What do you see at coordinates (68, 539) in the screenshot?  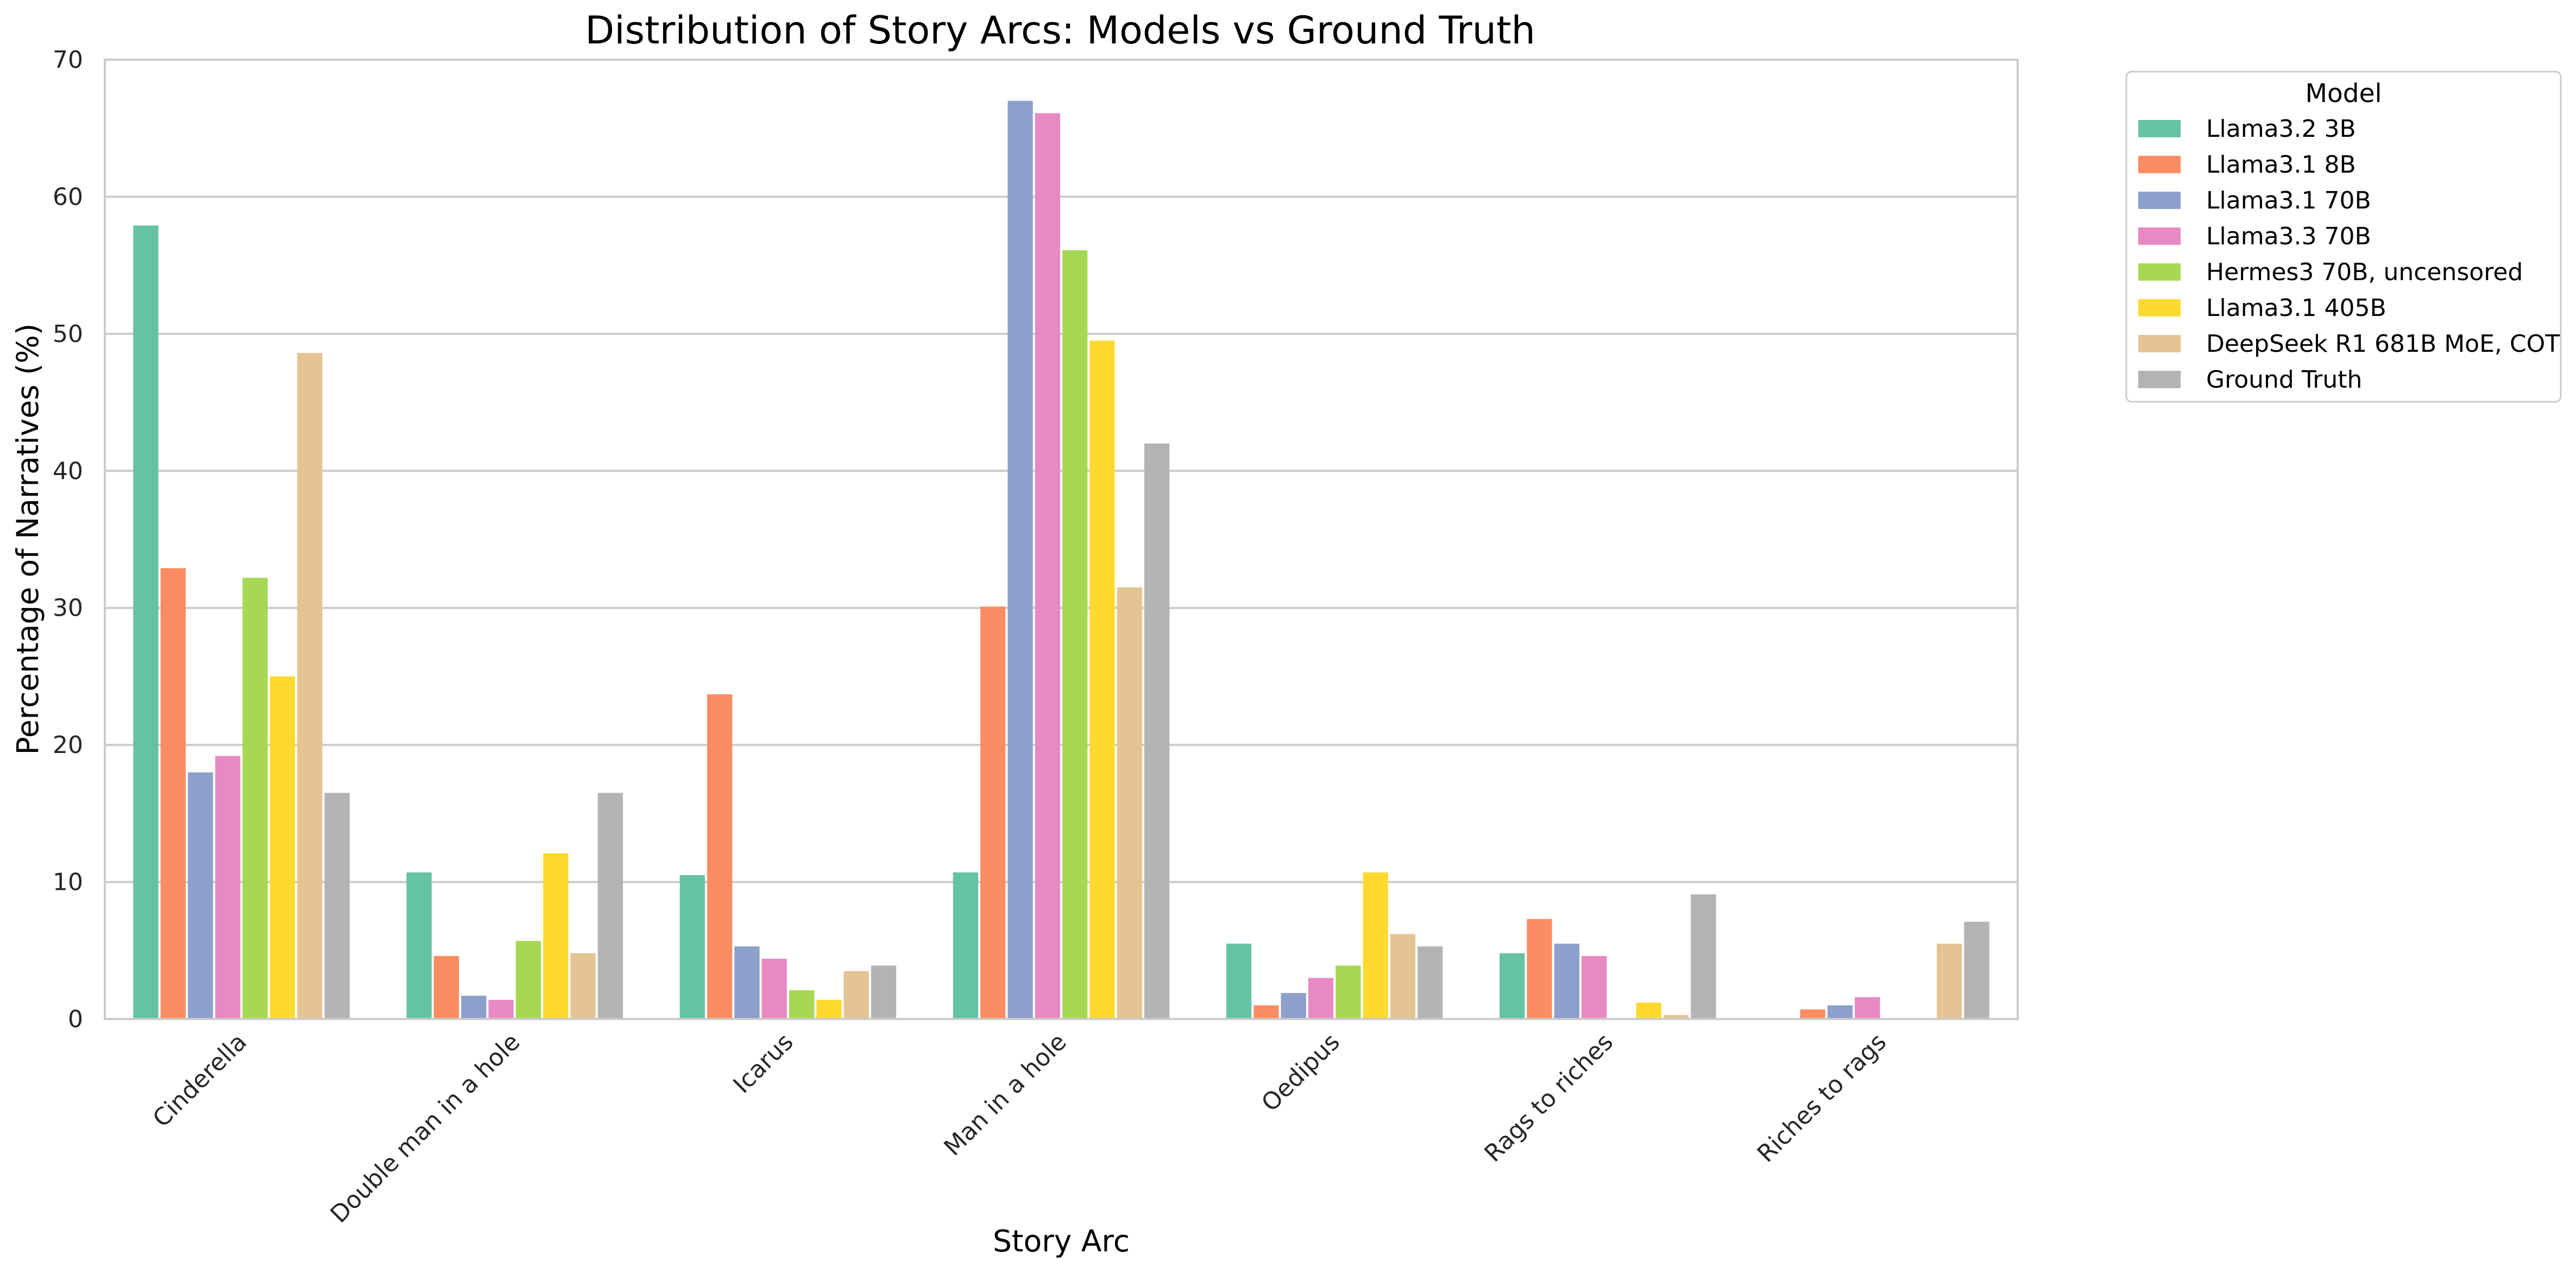 I see `y-tick-labels: 0 10 20 30 40 50 60 70` at bounding box center [68, 539].